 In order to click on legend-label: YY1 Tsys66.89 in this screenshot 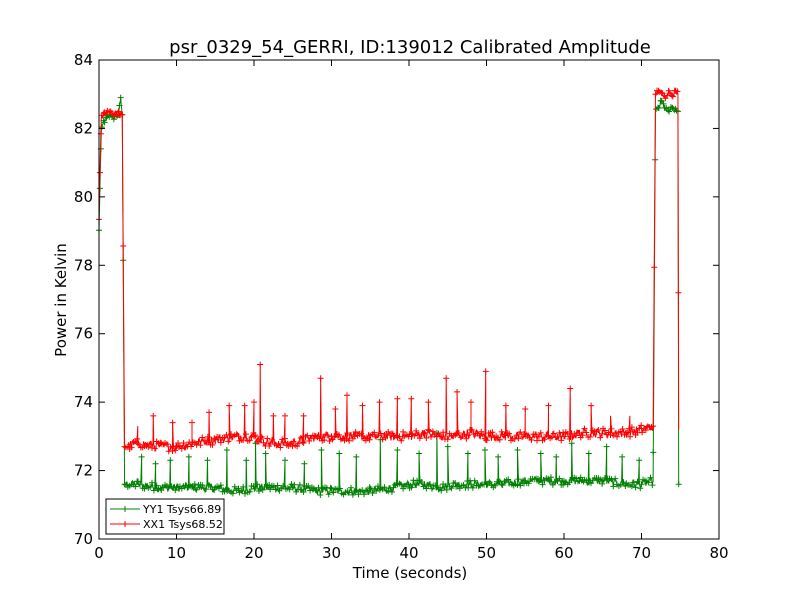, I will do `click(181, 509)`.